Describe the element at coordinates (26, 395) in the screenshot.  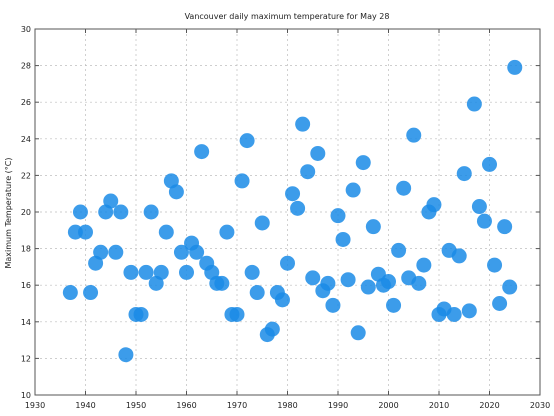
I see `y-tick-label: 10` at that location.